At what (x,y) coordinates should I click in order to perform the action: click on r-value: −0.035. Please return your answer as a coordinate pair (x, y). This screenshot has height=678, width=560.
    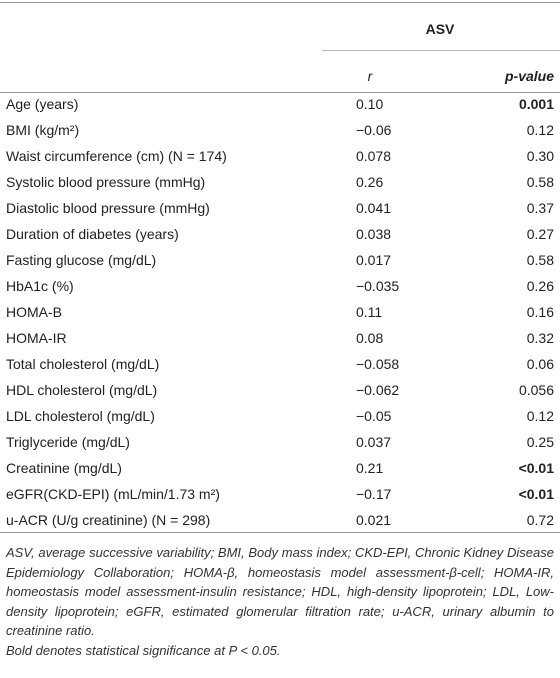
    Looking at the image, I should click on (378, 286).